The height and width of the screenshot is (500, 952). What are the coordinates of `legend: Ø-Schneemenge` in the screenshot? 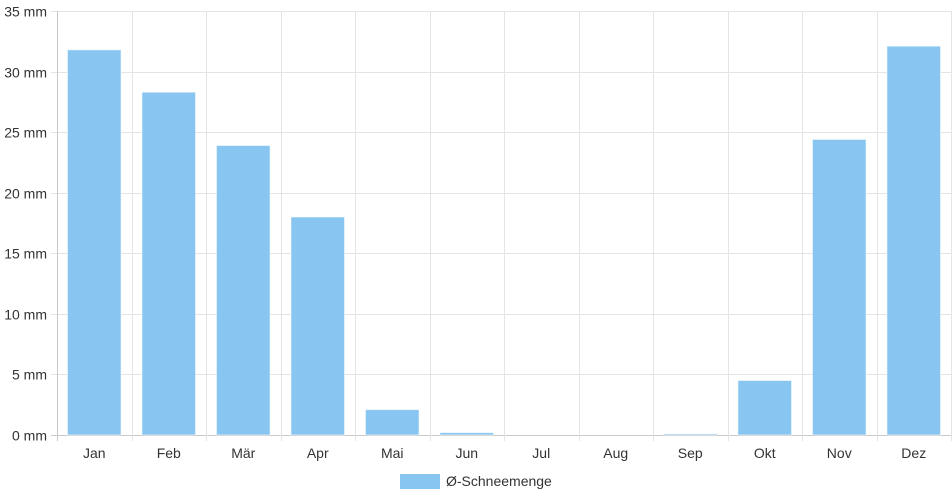 It's located at (476, 481).